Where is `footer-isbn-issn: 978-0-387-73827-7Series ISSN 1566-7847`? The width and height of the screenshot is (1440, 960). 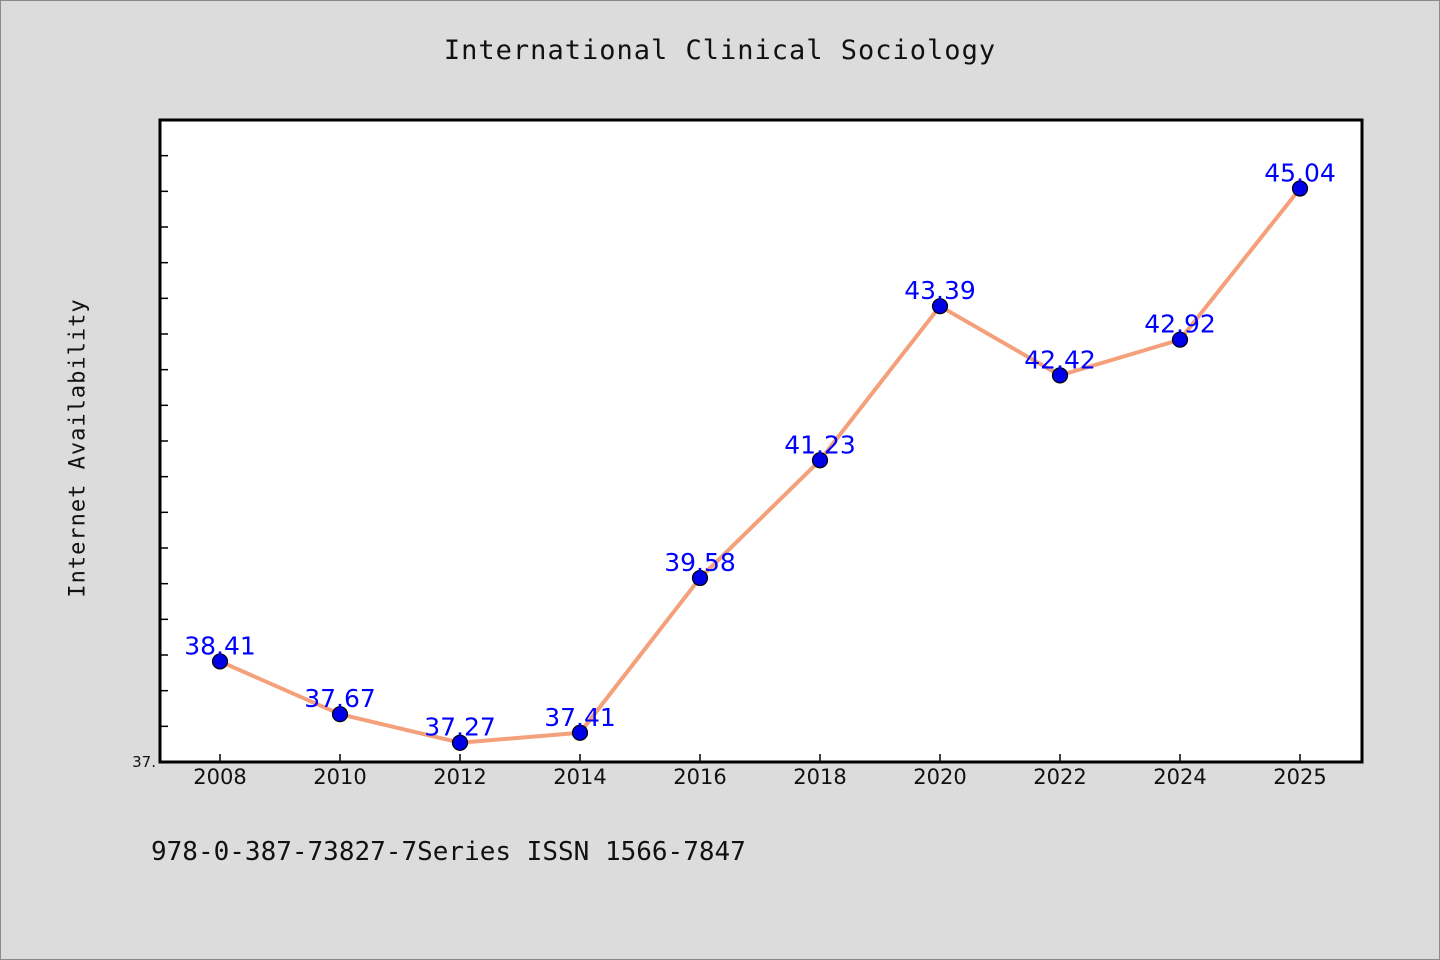 footer-isbn-issn: 978-0-387-73827-7Series ISSN 1566-7847 is located at coordinates (448, 852).